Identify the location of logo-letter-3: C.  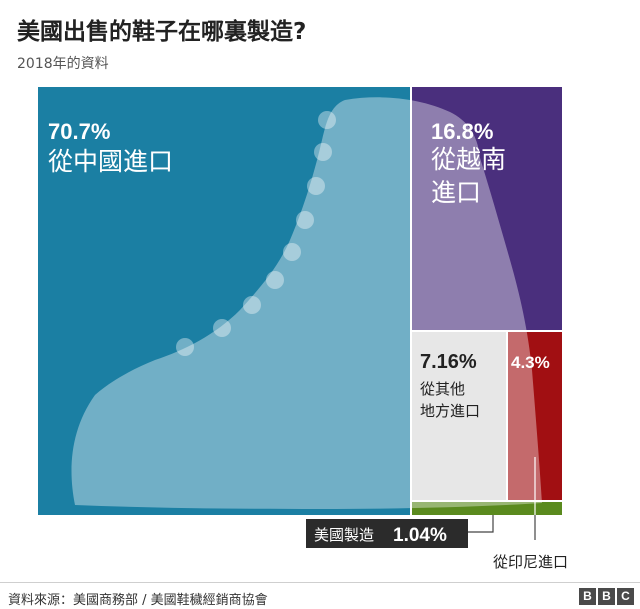
(625, 596).